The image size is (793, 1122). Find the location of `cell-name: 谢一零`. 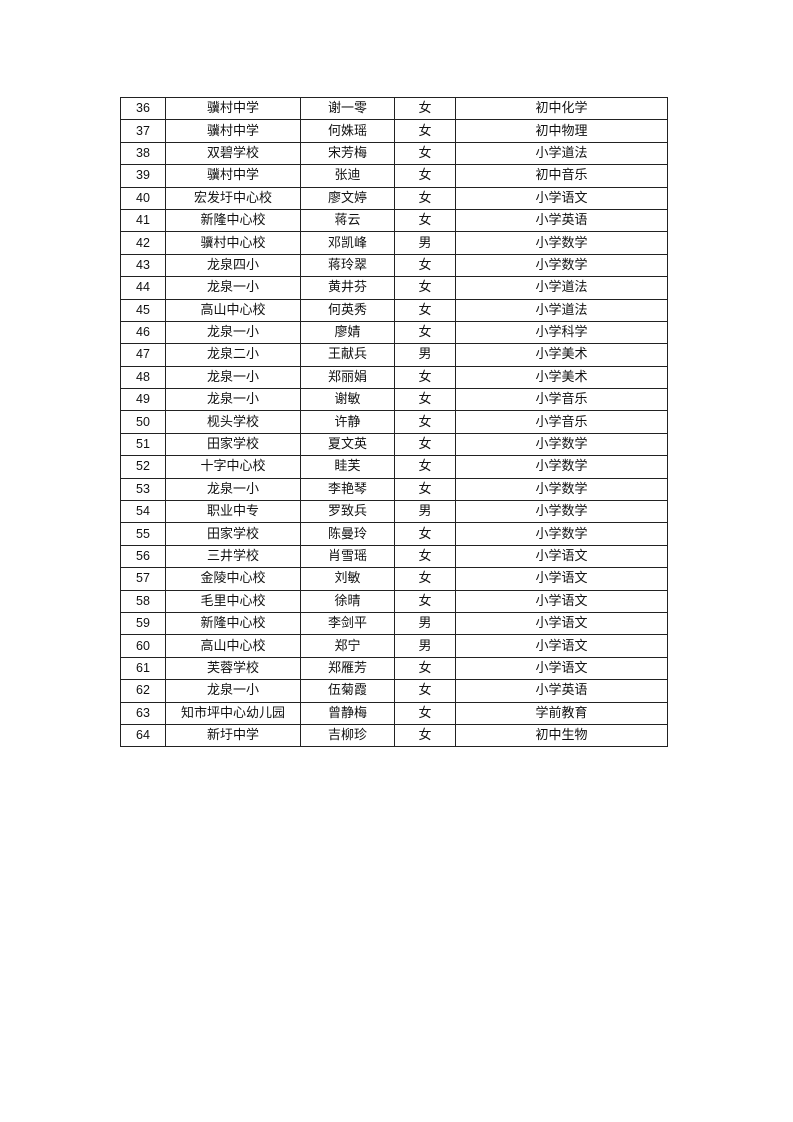

cell-name: 谢一零 is located at coordinates (347, 108).